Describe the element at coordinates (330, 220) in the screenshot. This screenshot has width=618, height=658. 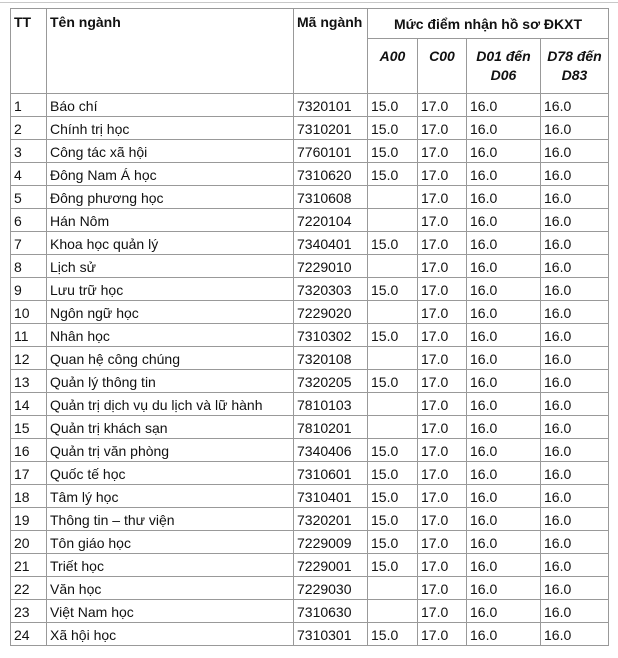
I see `cell-ma-nganh: 7220104` at that location.